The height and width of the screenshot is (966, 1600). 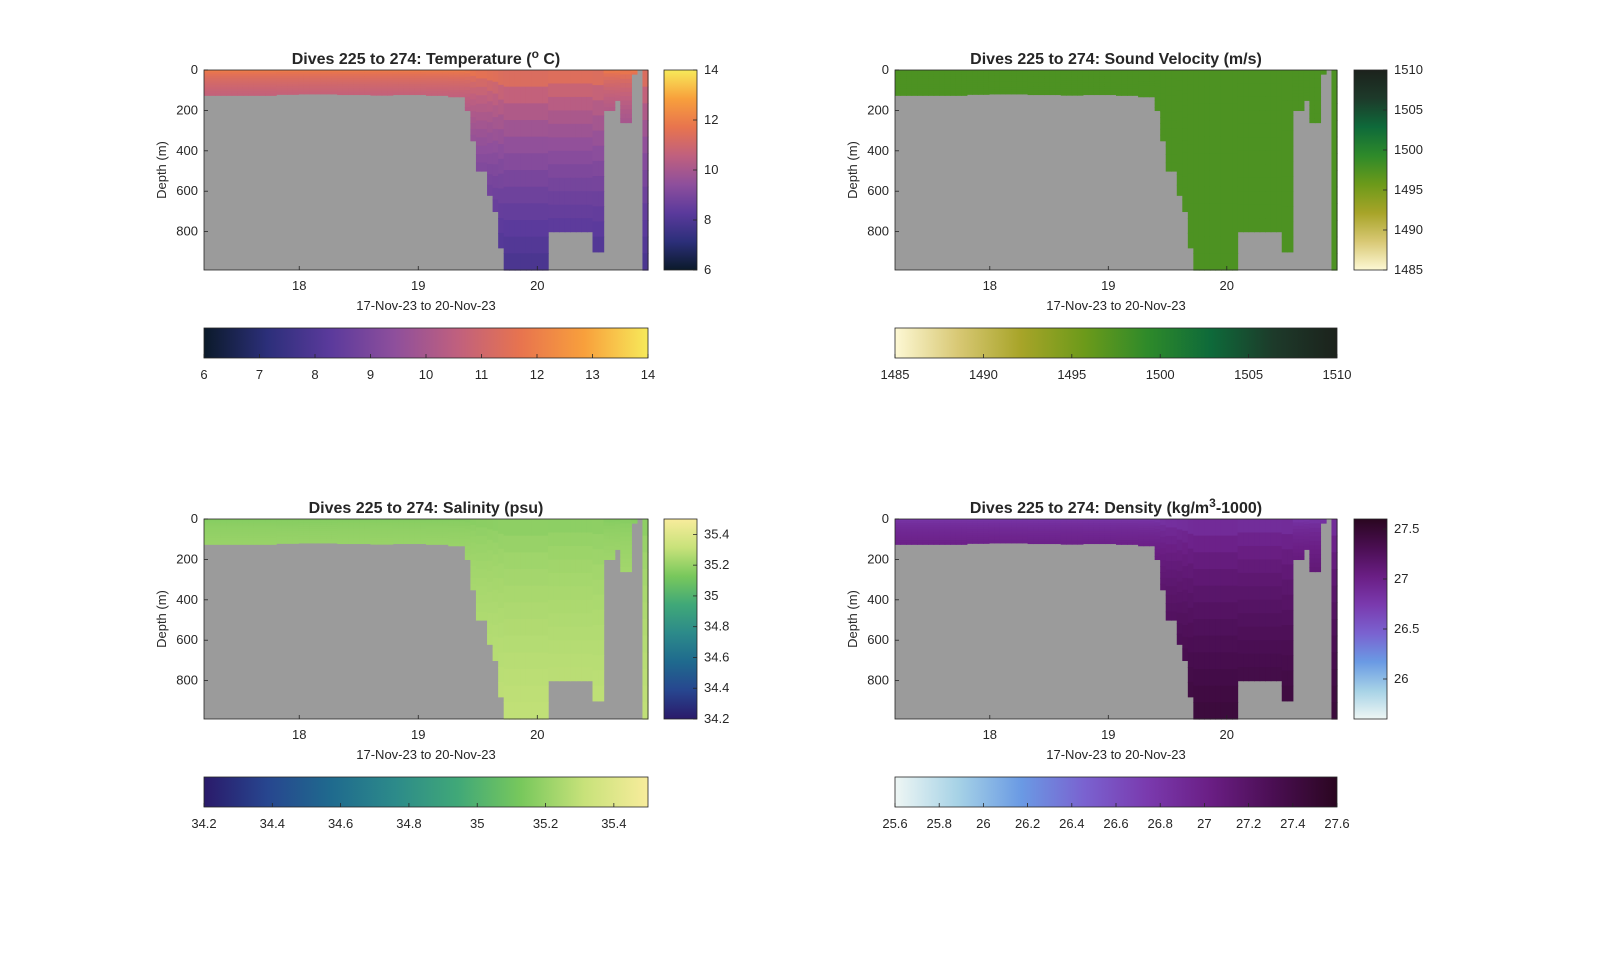 What do you see at coordinates (1248, 374) in the screenshot?
I see `h-colorbar-tick-label: 1505` at bounding box center [1248, 374].